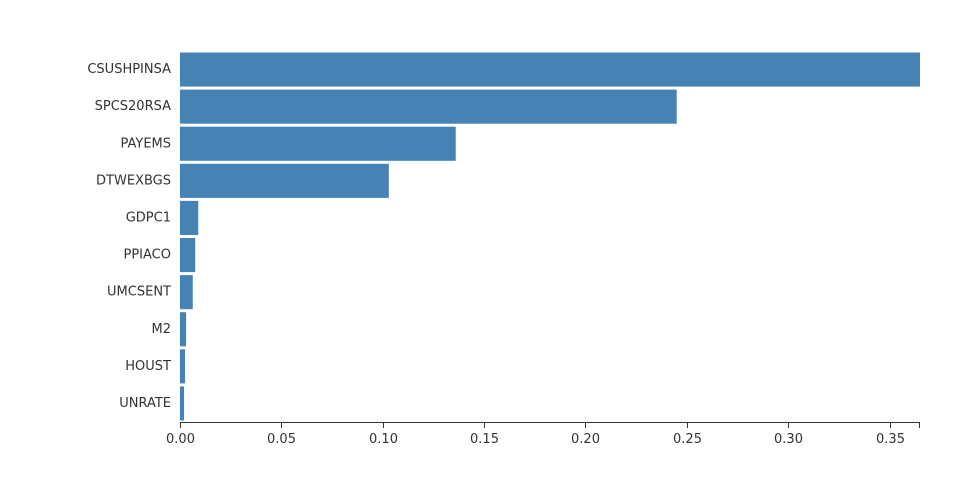 The image size is (960, 500). What do you see at coordinates (139, 292) in the screenshot?
I see `category-label: UMCSENT` at bounding box center [139, 292].